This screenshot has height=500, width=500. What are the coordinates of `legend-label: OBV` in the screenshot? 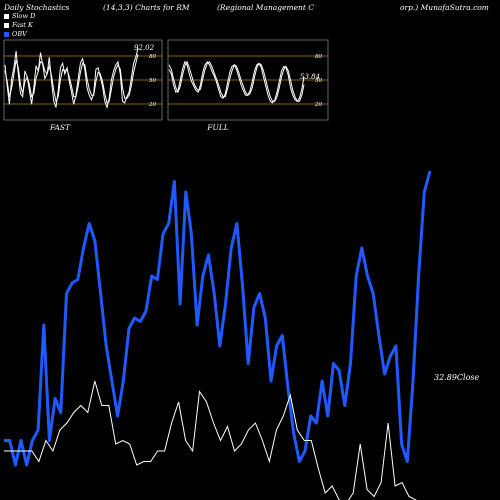 It's located at (19, 34).